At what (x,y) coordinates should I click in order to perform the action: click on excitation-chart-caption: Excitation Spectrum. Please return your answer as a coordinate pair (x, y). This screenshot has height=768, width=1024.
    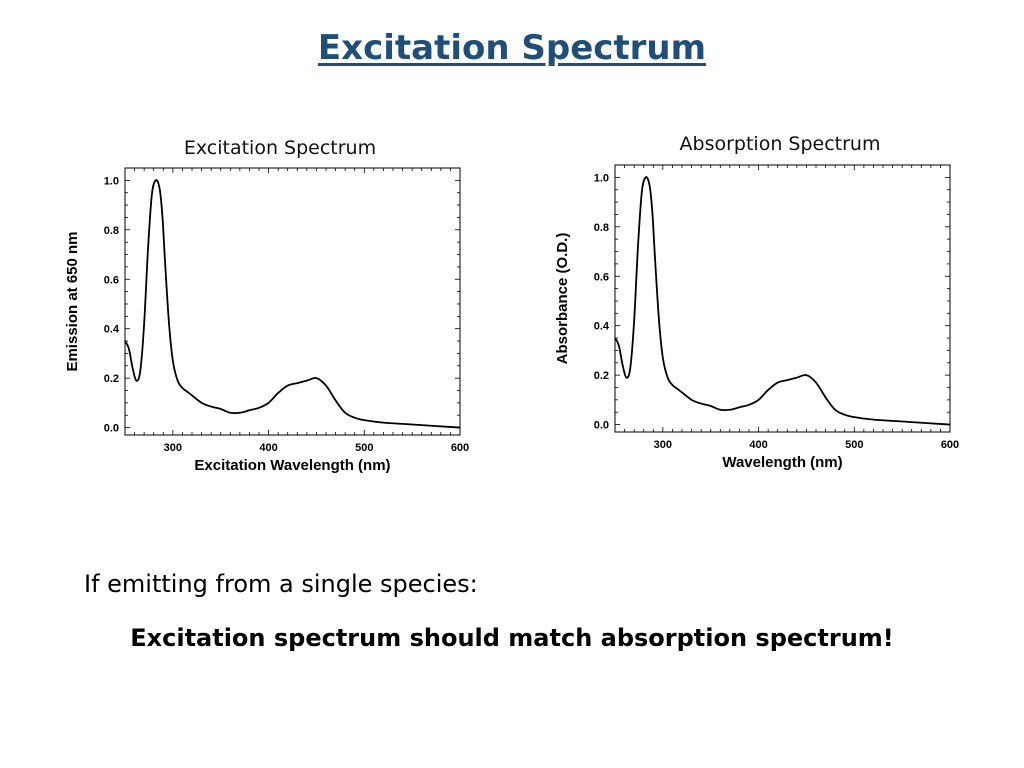
    Looking at the image, I should click on (280, 148).